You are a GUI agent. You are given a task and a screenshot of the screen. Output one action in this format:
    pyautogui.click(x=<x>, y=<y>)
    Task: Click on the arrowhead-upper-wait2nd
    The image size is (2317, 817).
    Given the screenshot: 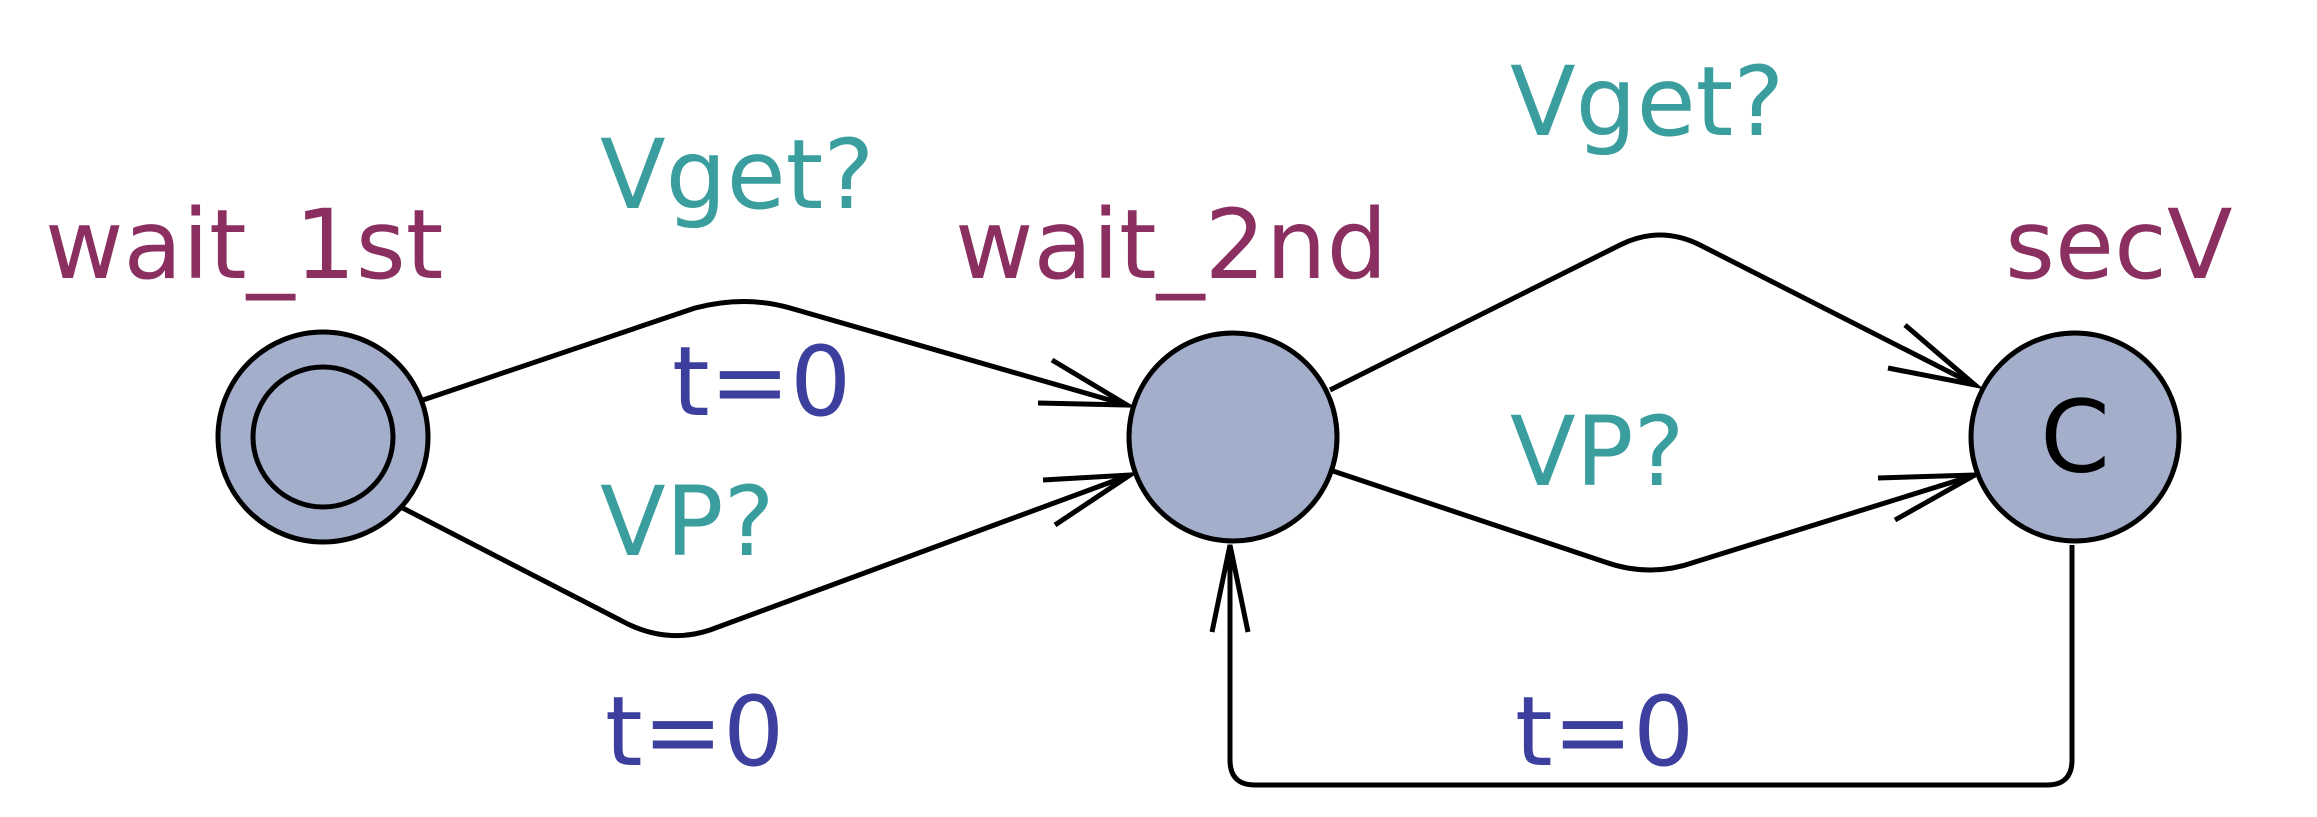 What is the action you would take?
    pyautogui.click(x=1087, y=382)
    